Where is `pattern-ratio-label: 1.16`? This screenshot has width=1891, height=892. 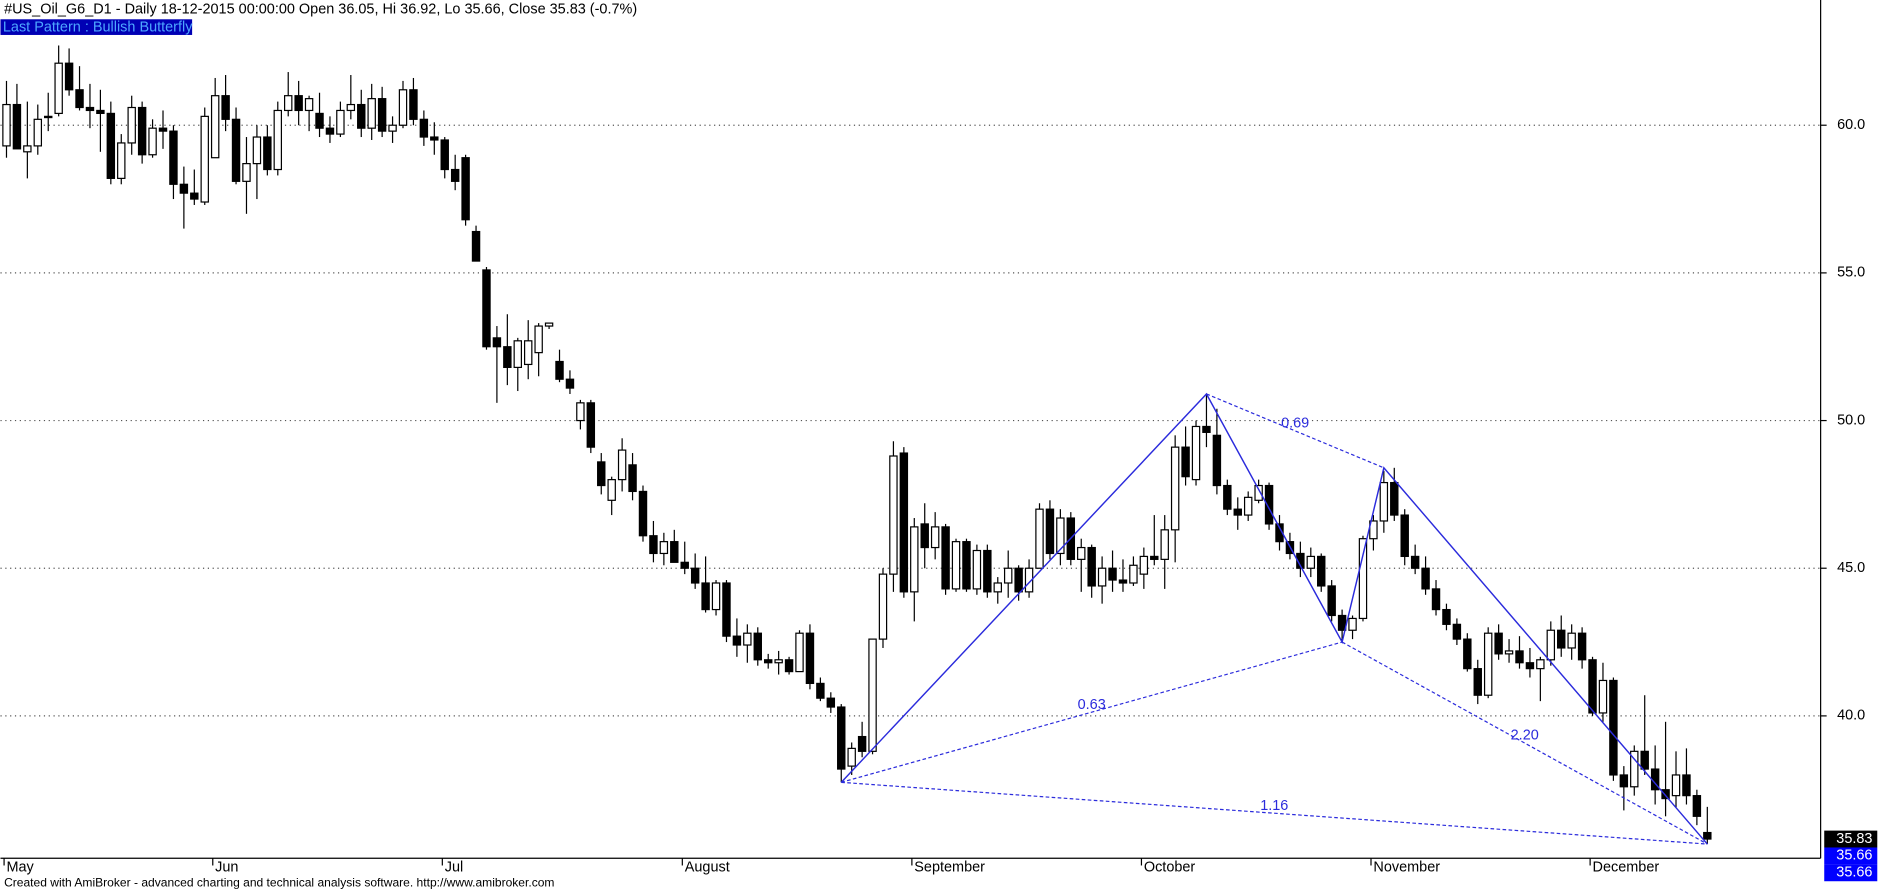
pattern-ratio-label: 1.16 is located at coordinates (1274, 806).